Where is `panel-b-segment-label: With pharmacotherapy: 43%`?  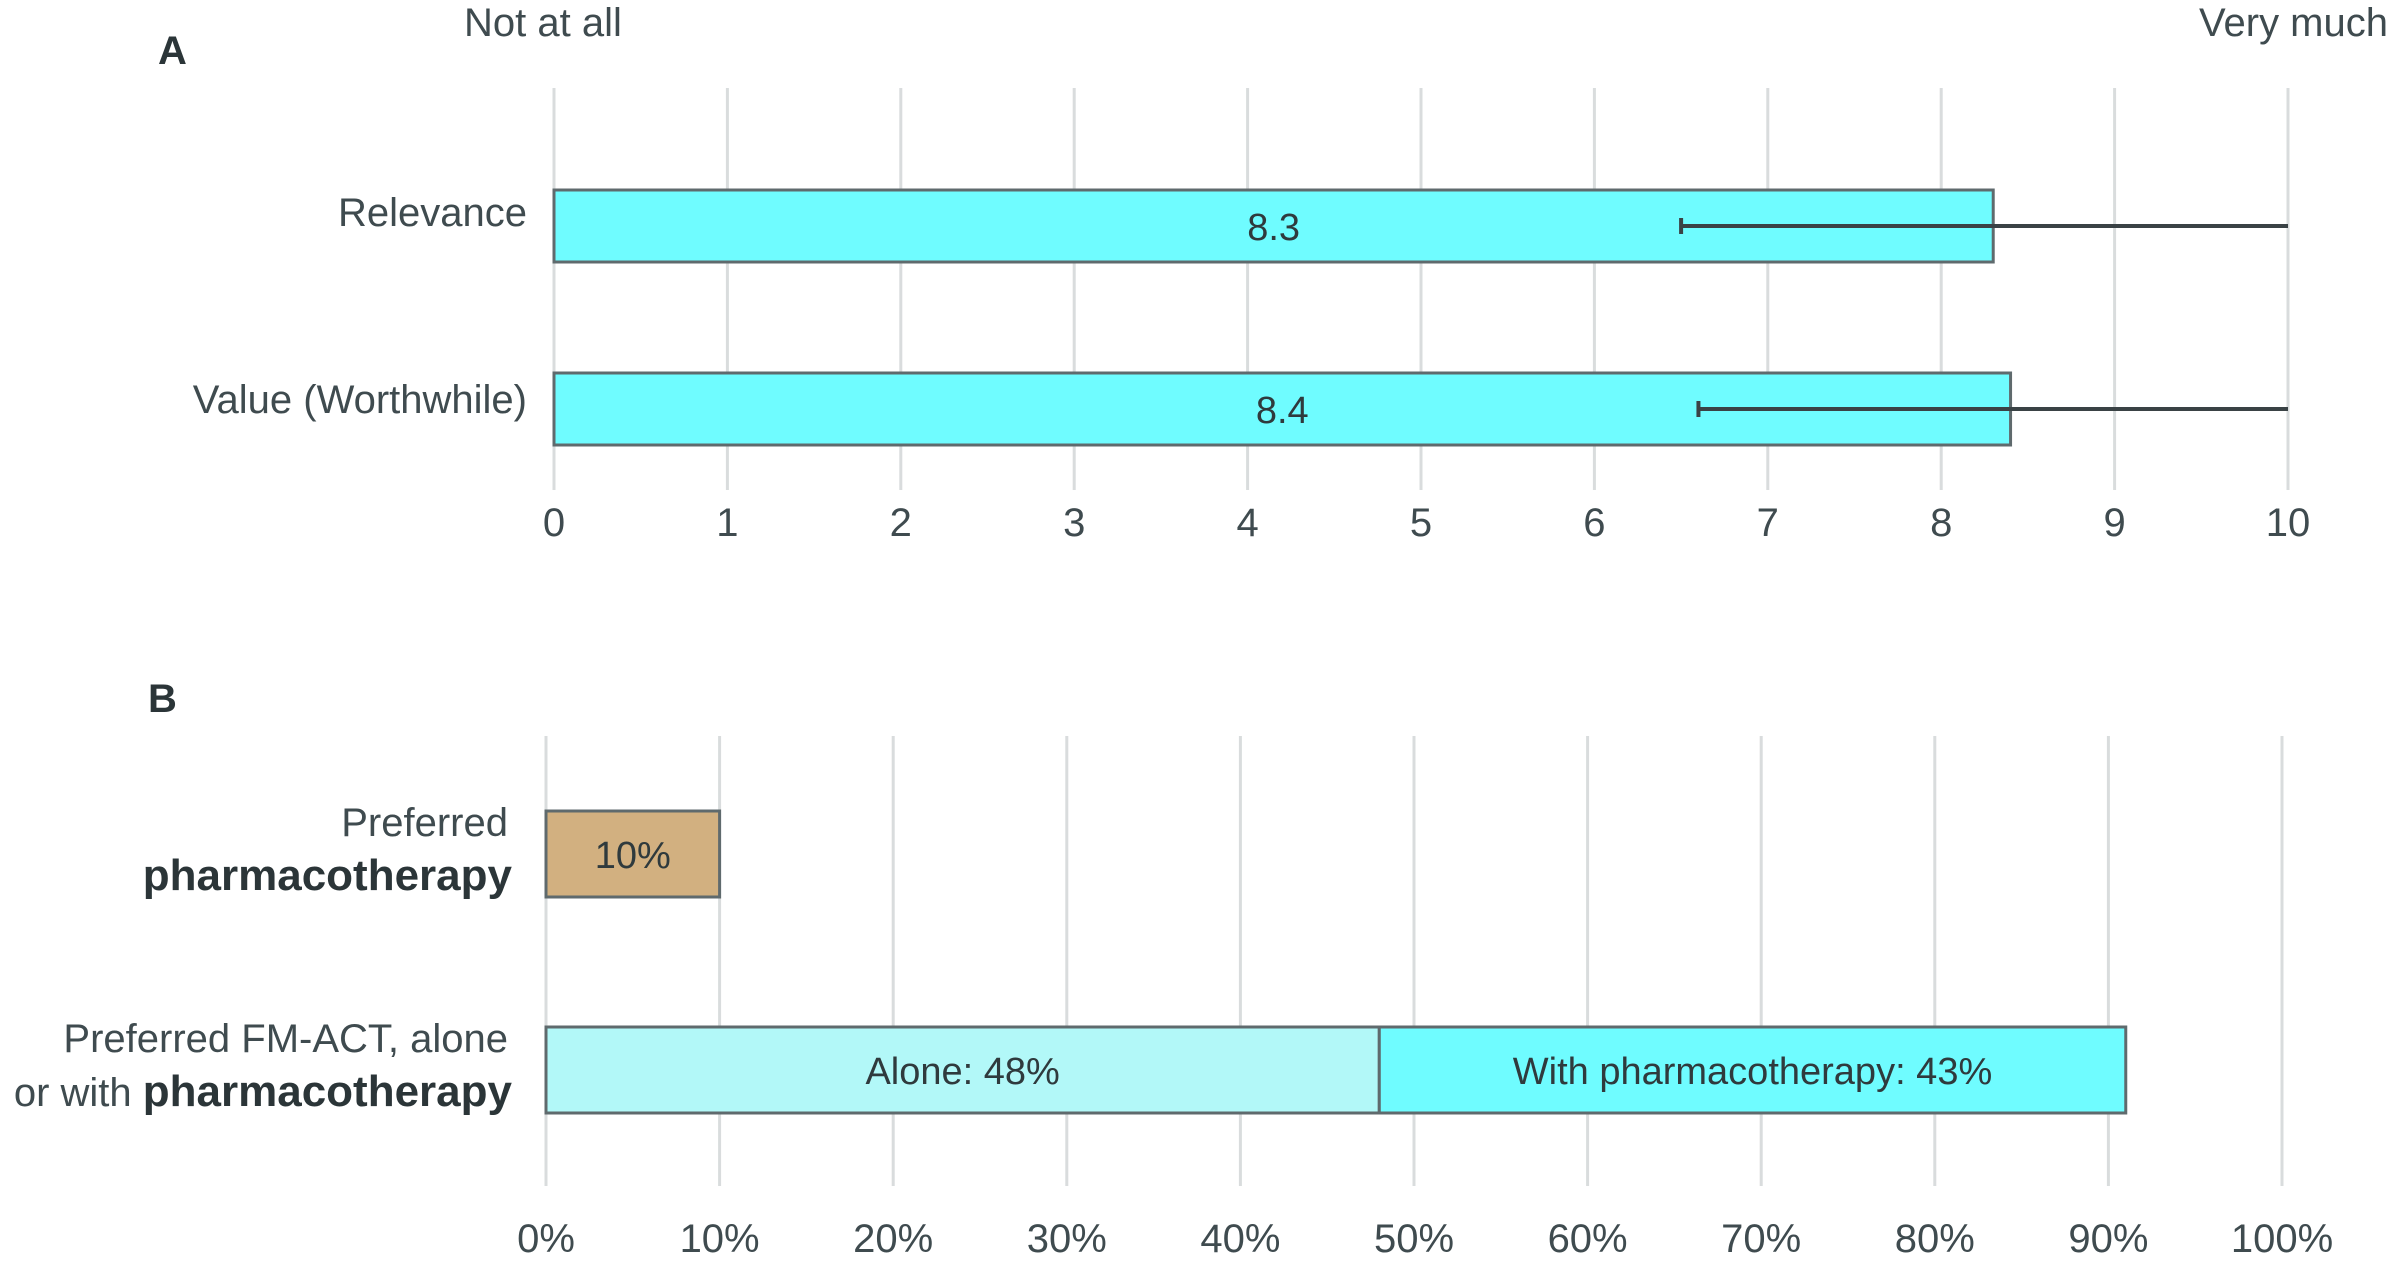 panel-b-segment-label: With pharmacotherapy: 43% is located at coordinates (1752, 1072).